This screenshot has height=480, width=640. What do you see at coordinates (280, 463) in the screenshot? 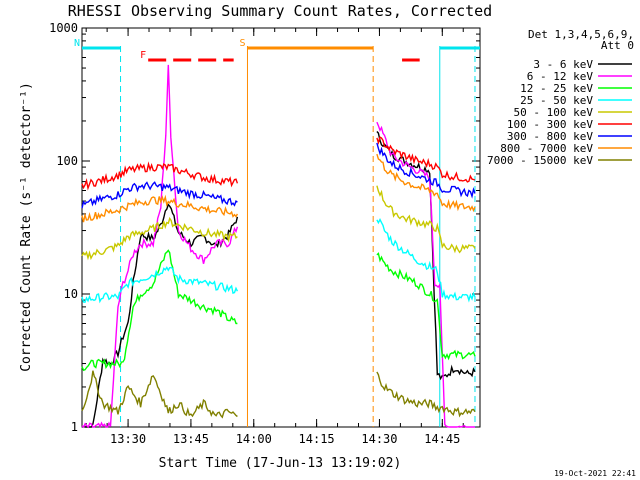
I see `x-axis-label: Start Time (17-Jun-13 13:19:02)` at bounding box center [280, 463].